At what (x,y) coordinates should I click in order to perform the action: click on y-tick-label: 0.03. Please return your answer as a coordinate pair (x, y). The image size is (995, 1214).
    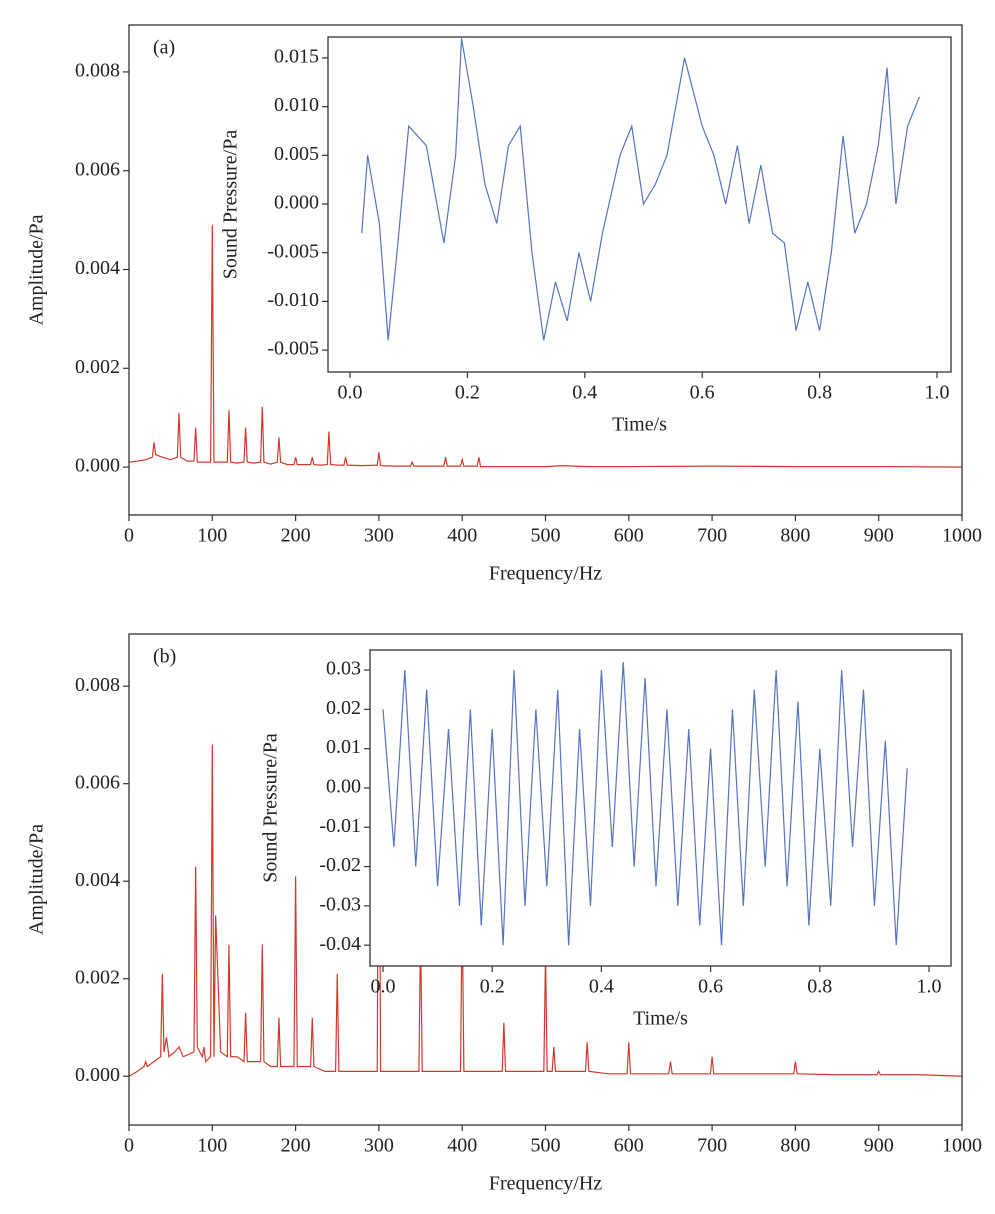
    Looking at the image, I should click on (343, 669).